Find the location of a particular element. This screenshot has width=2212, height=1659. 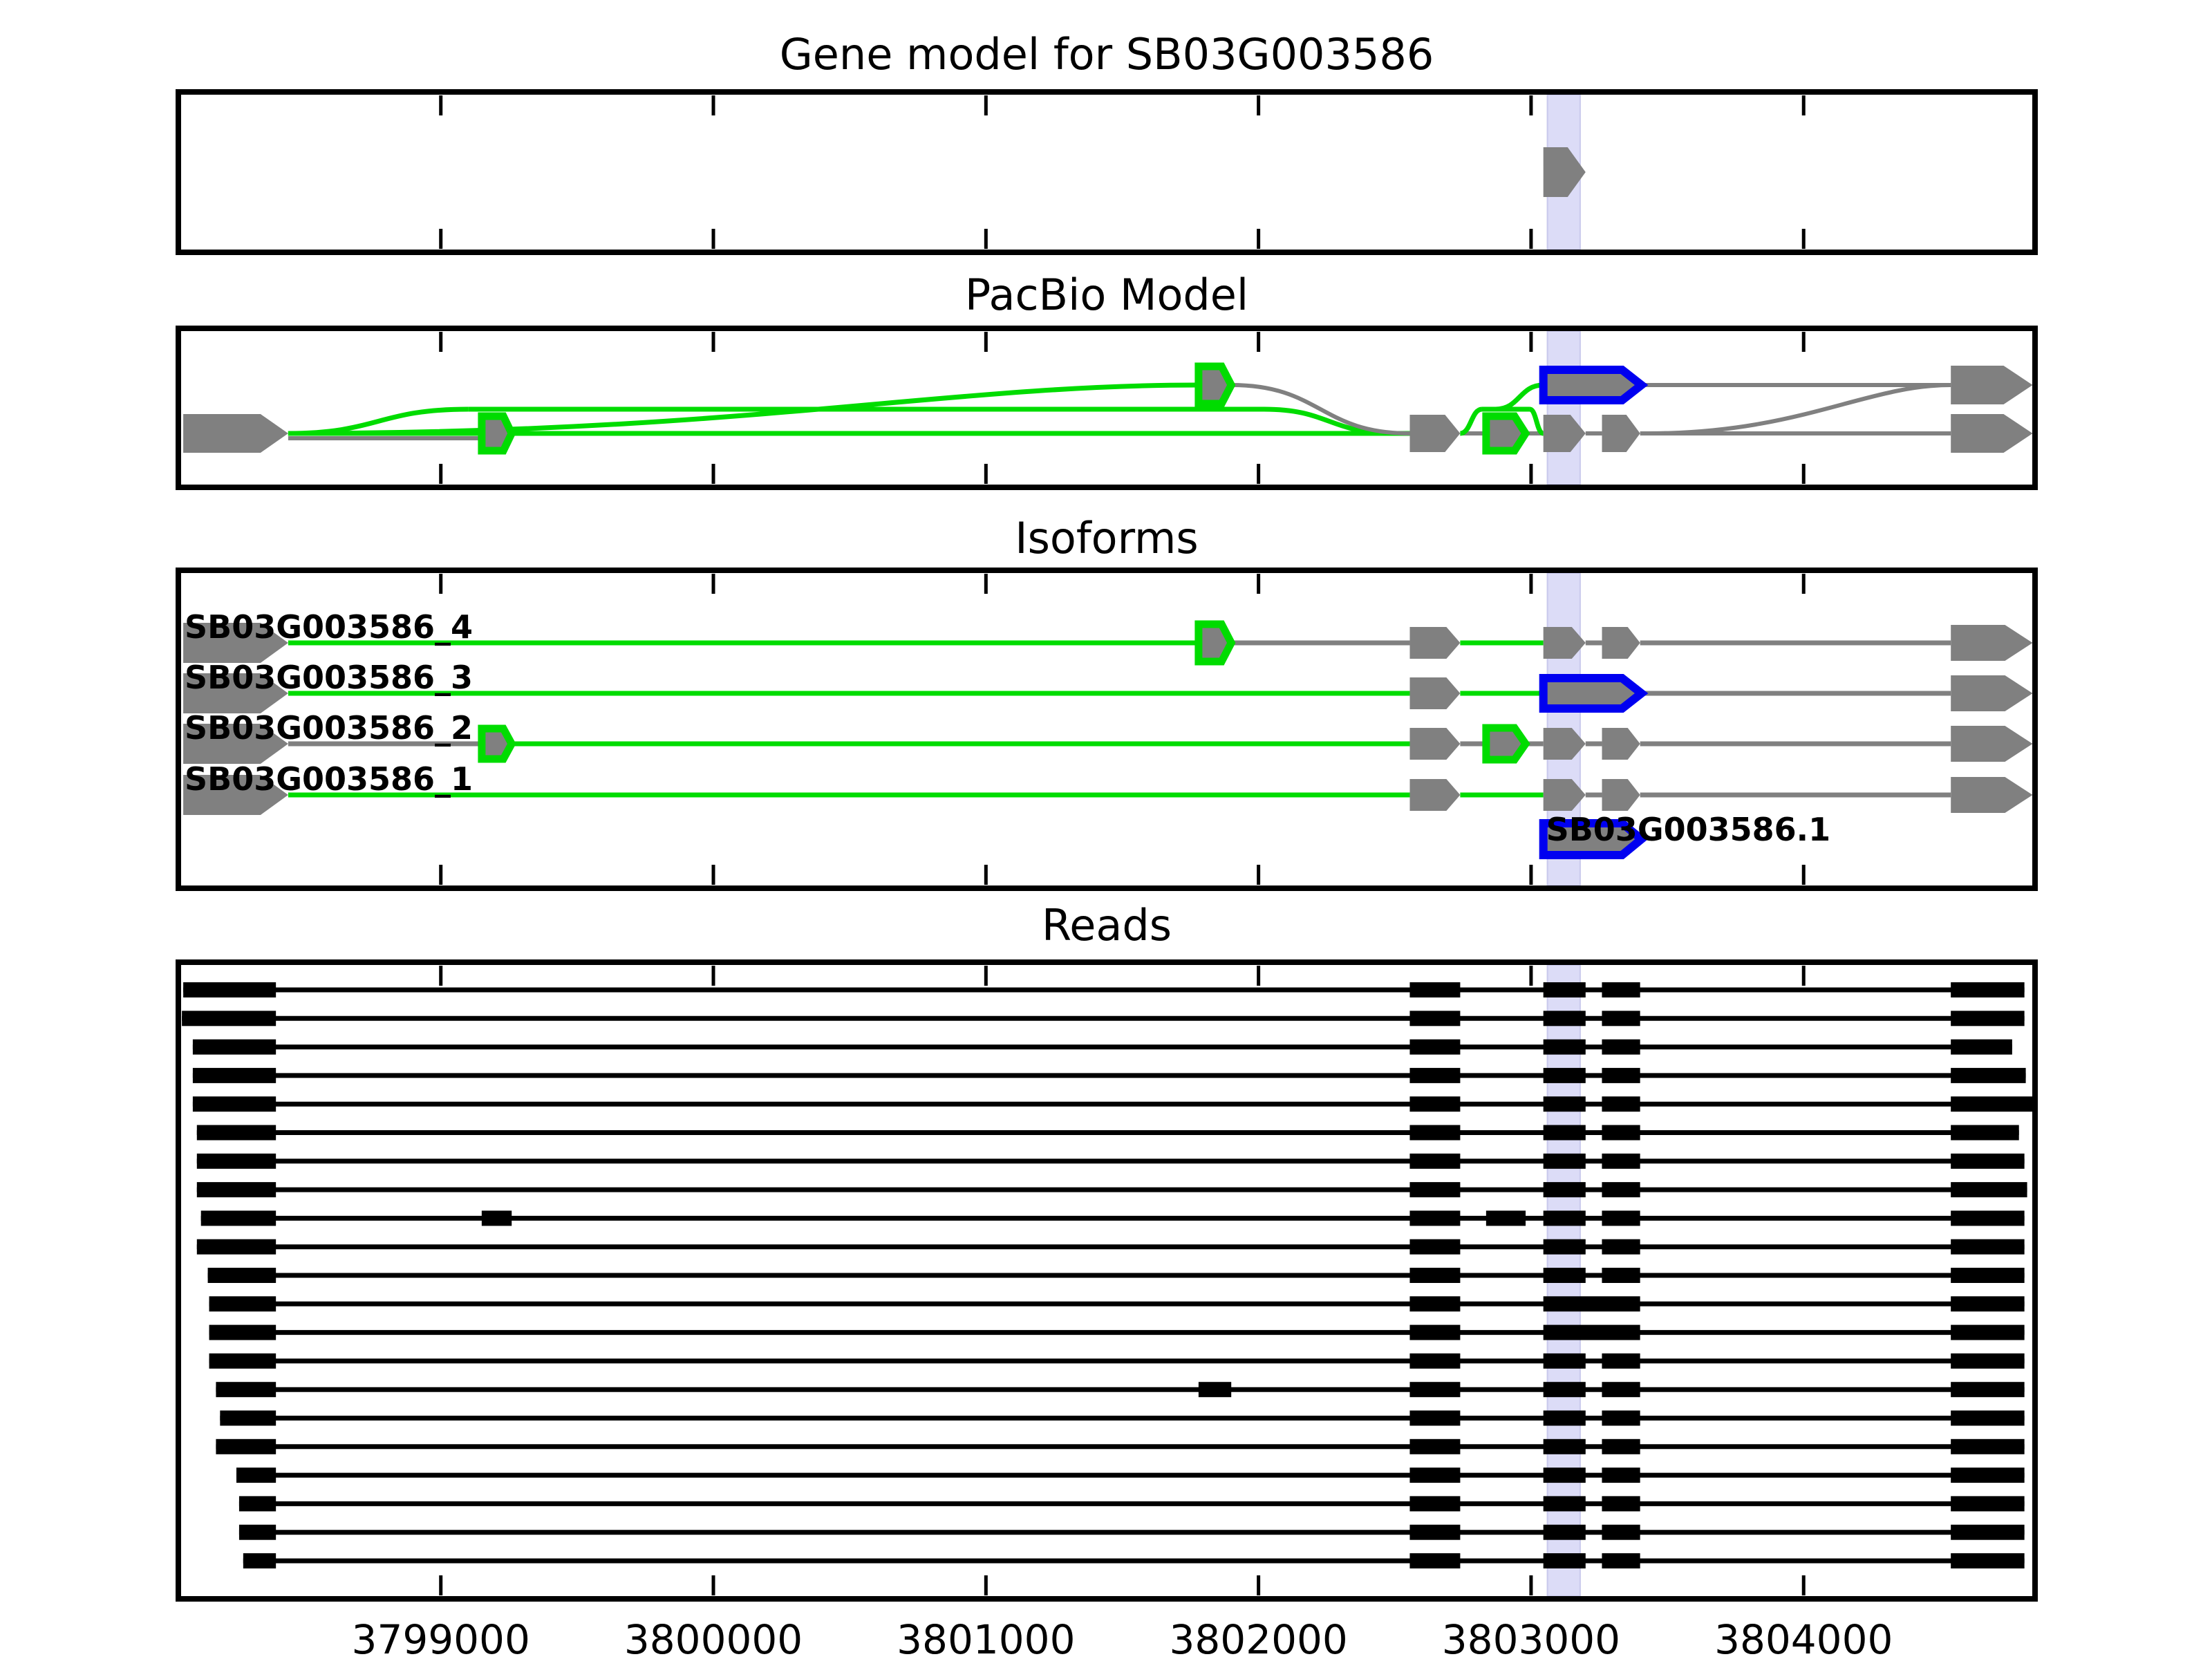

axis-tick-label: 3800000 is located at coordinates (714, 1638).